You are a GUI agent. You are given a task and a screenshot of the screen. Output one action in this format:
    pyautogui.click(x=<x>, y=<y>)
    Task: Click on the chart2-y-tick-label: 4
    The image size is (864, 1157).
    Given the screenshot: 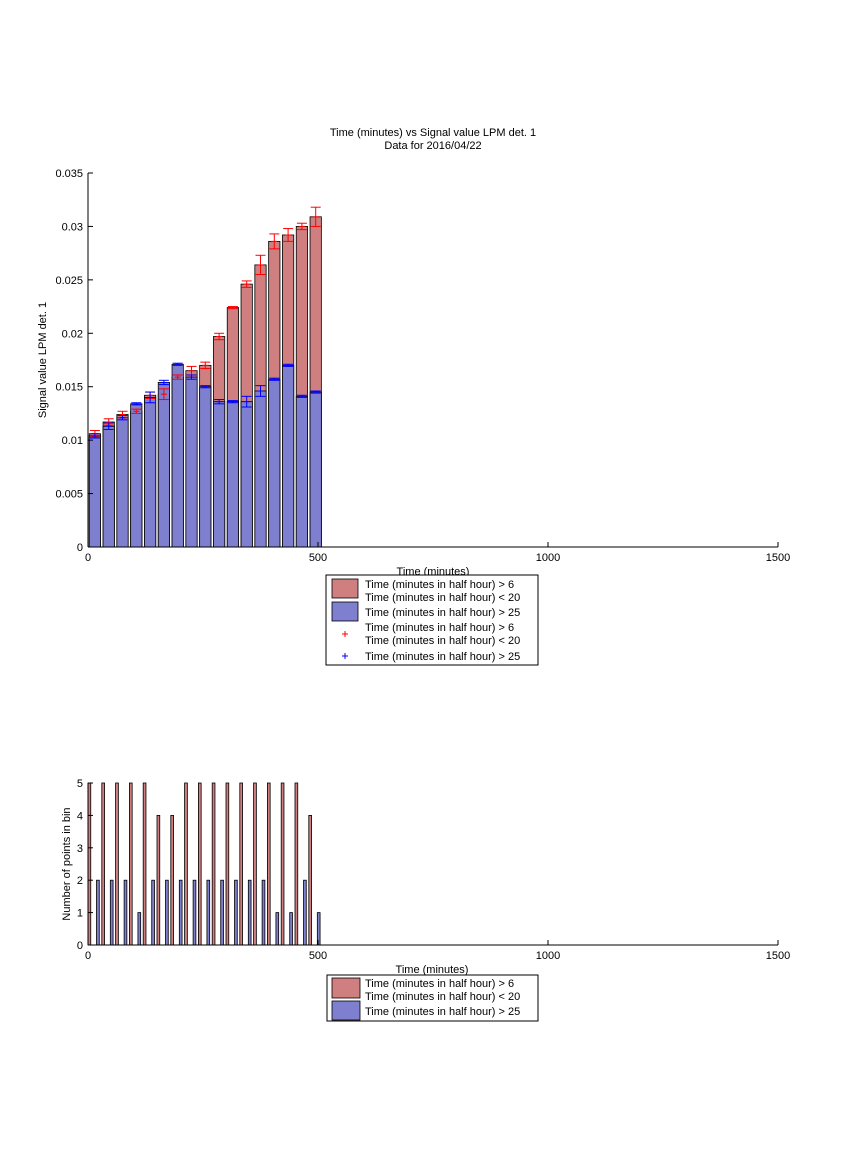 What is the action you would take?
    pyautogui.click(x=80, y=816)
    